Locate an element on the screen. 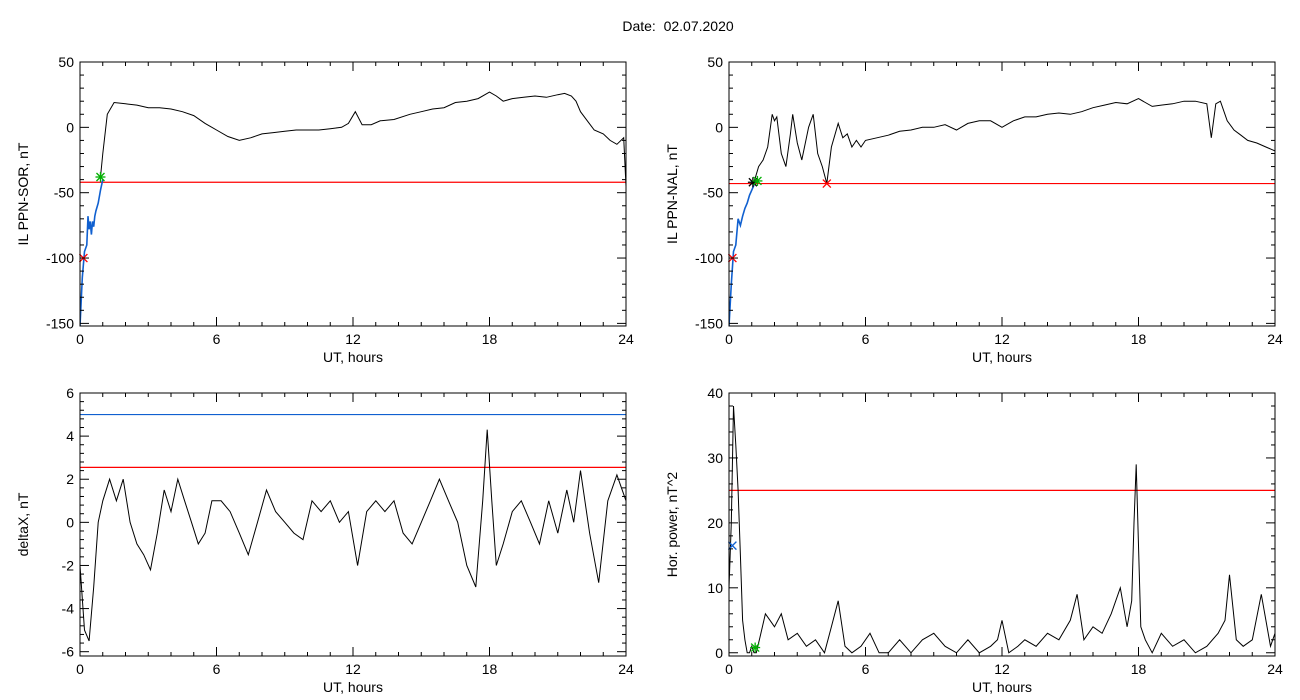 The height and width of the screenshot is (700, 1300). y-axis-label: IL PPN-NAL, nT is located at coordinates (672, 194).